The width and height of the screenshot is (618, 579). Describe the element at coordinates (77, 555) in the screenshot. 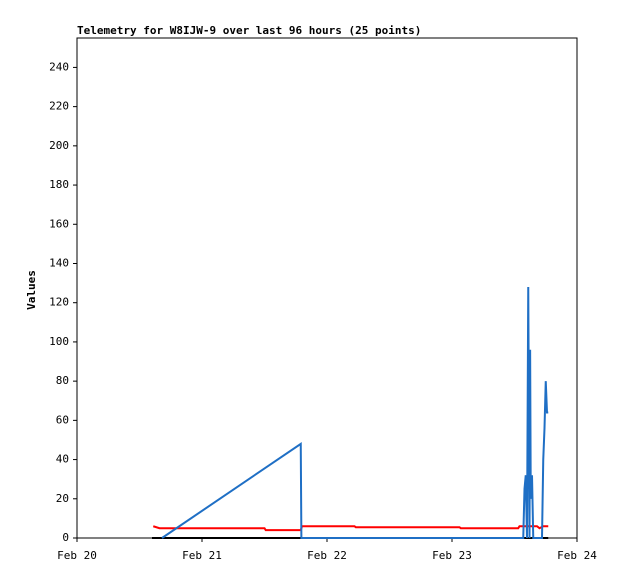

I see `x-tick-label: Feb 20` at that location.